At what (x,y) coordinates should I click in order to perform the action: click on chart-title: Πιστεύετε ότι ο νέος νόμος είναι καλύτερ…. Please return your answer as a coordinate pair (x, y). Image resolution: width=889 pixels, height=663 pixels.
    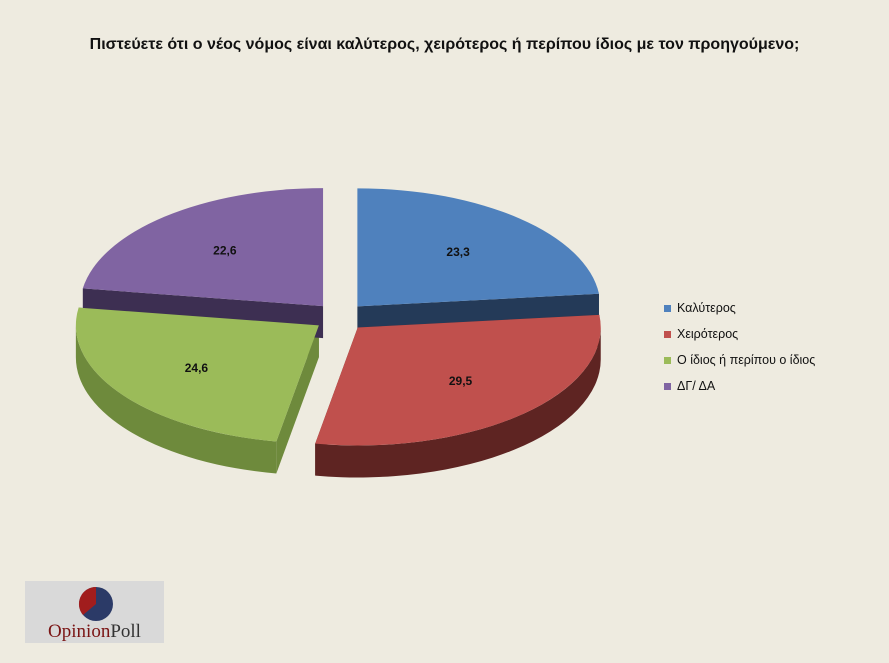
    Looking at the image, I should click on (444, 44).